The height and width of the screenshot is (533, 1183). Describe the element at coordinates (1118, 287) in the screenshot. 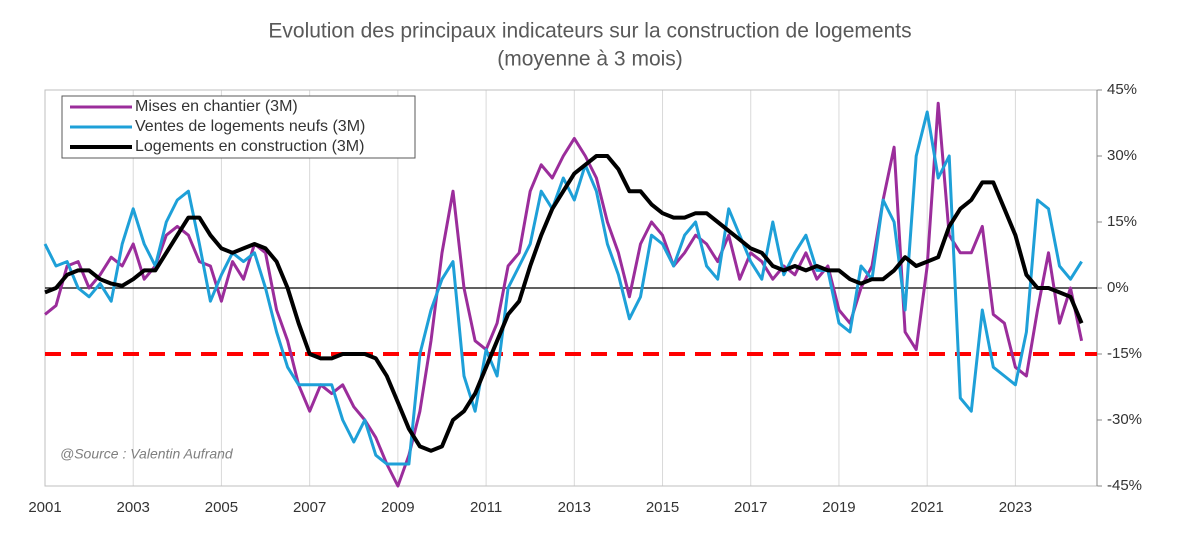

I see `y-tick-label: 0%` at that location.